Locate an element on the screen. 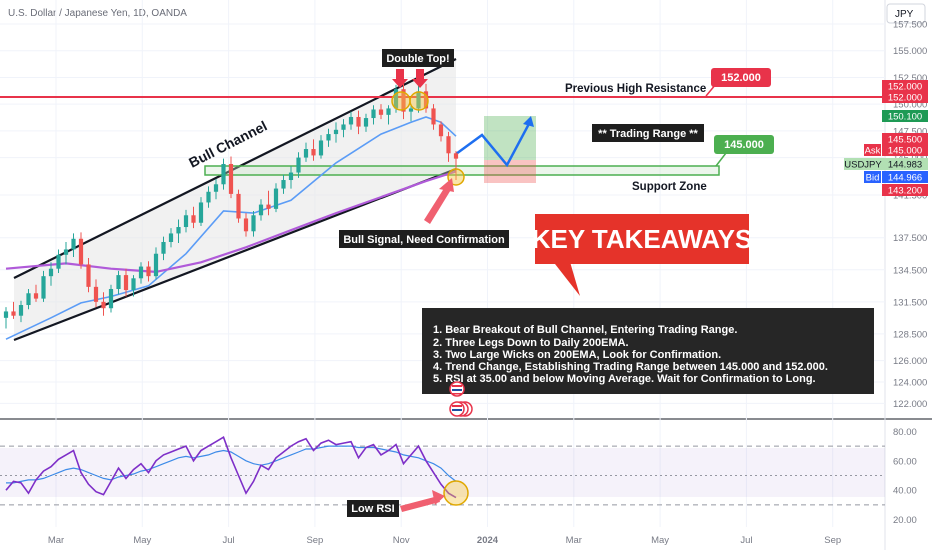  rsi-line is located at coordinates (231, 467).